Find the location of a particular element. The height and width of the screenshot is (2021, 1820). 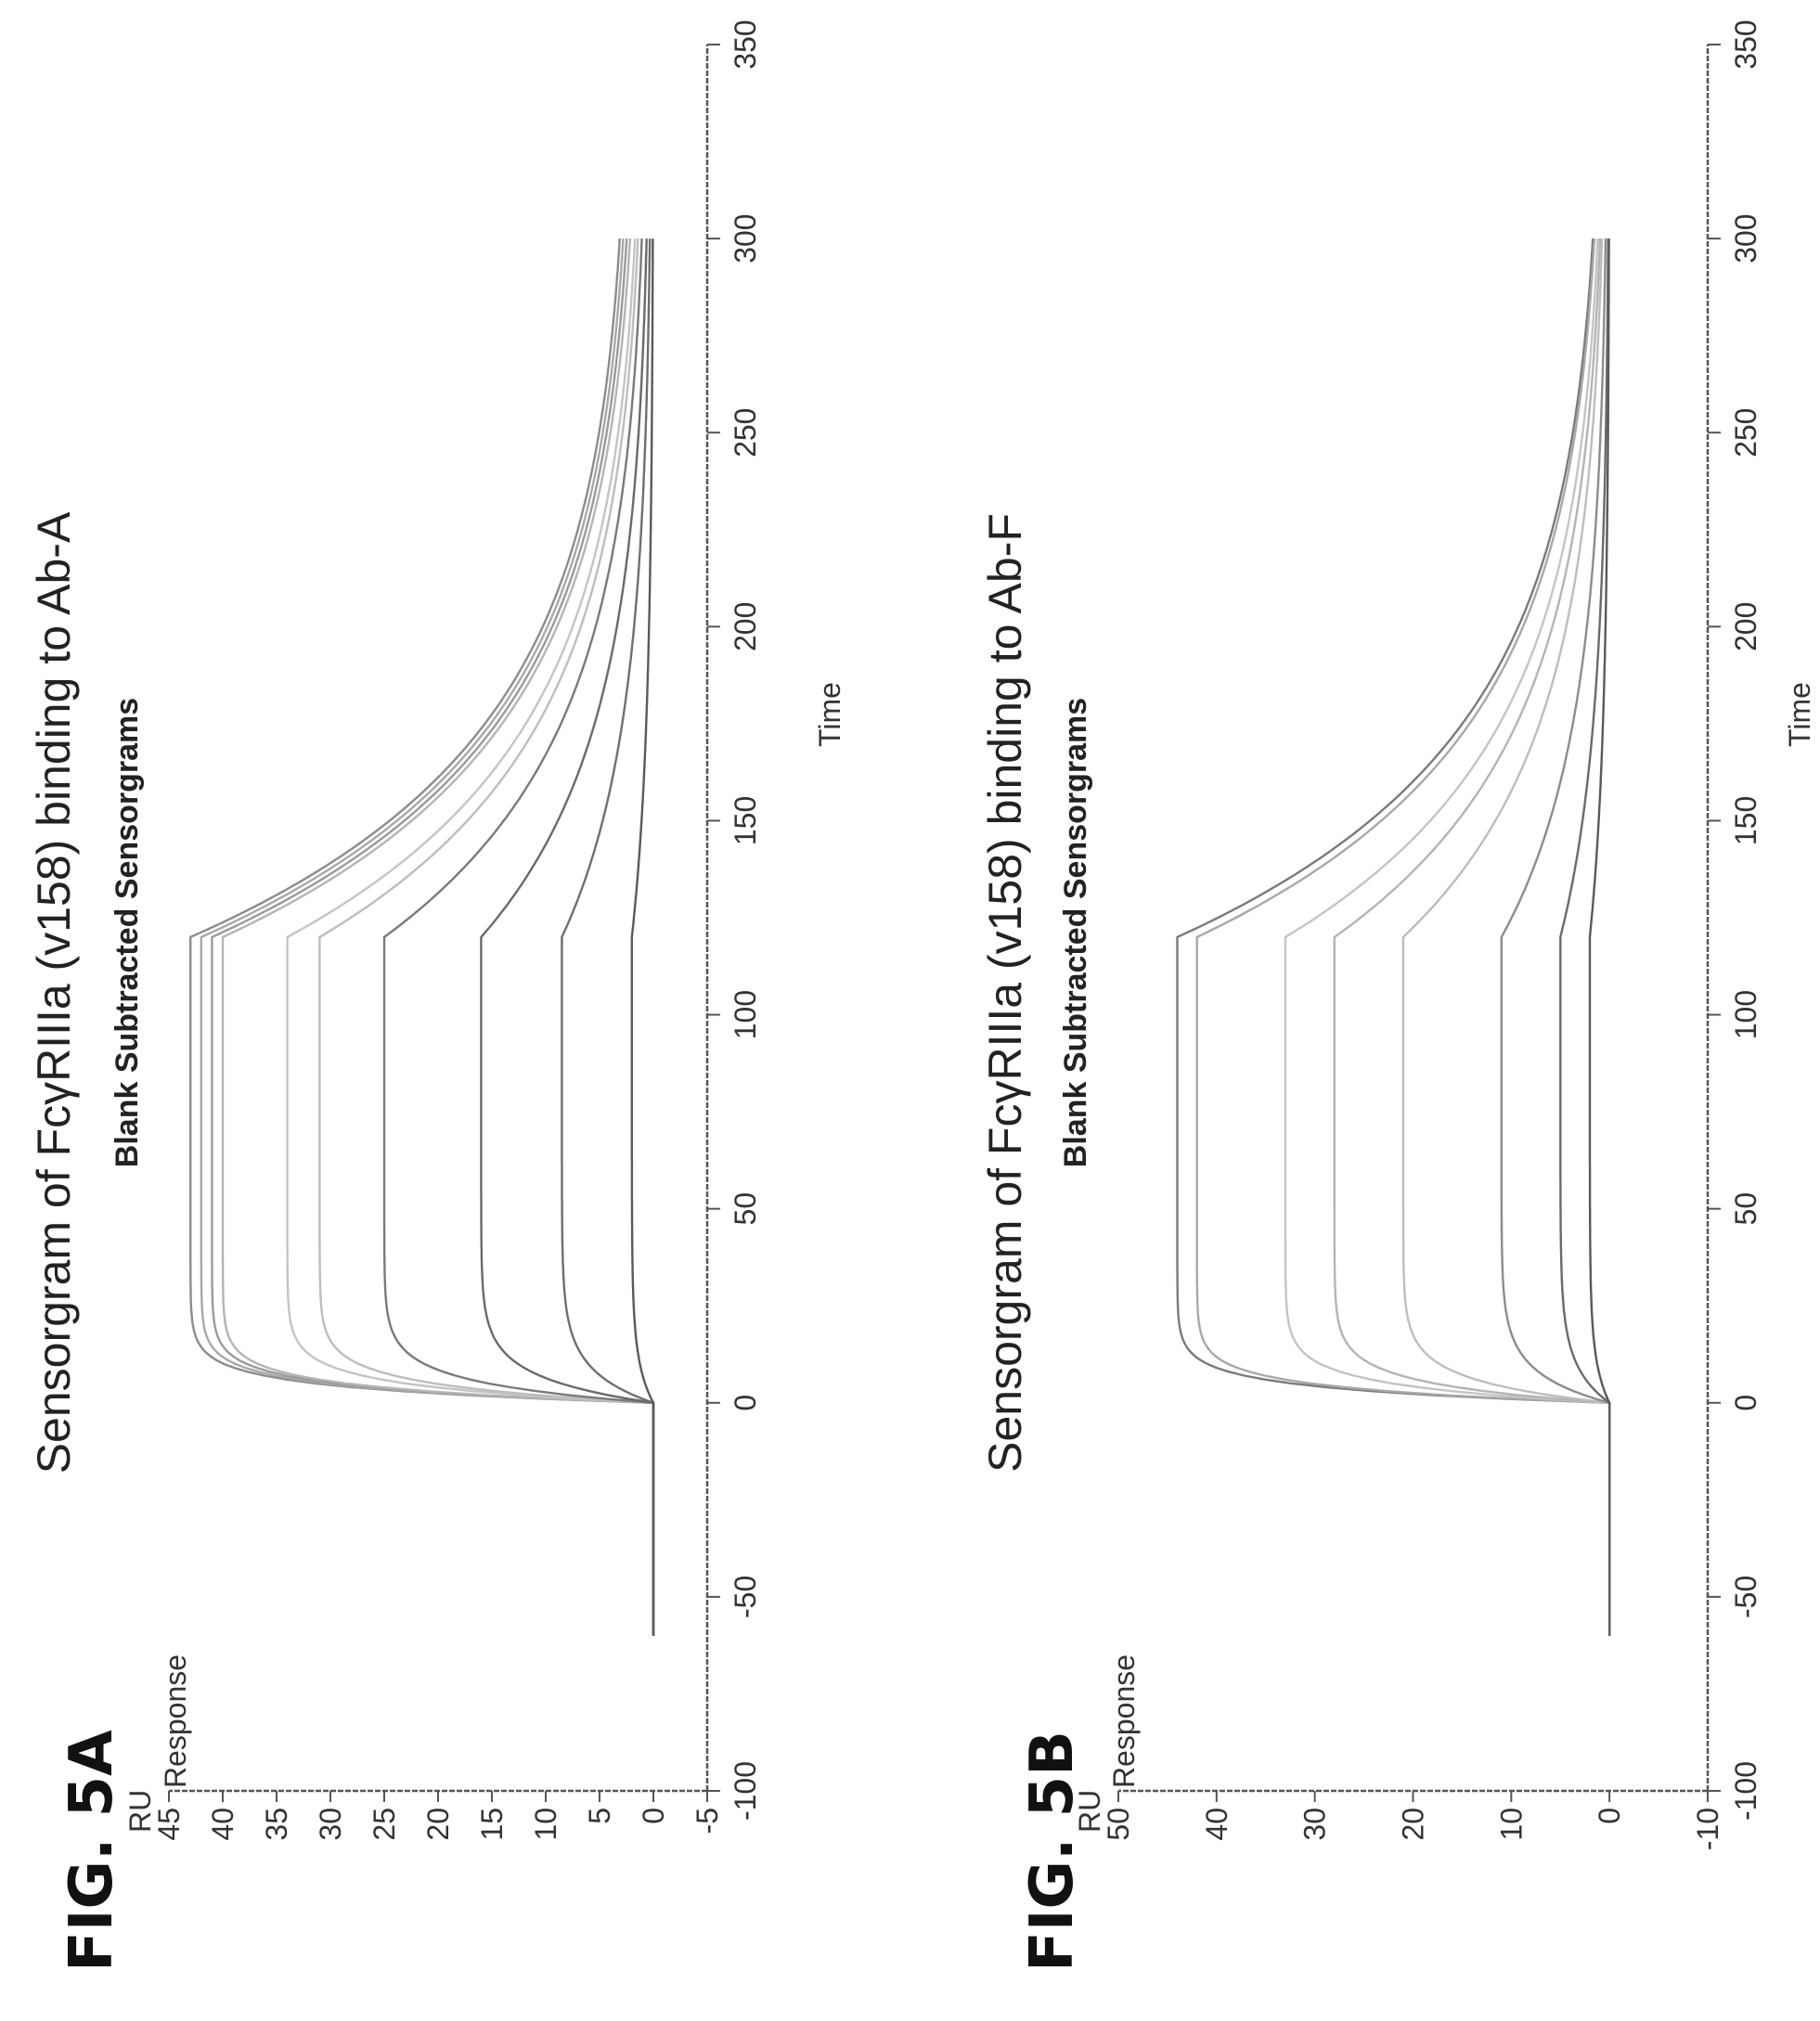

y-tick-label: 5 is located at coordinates (599, 1816).